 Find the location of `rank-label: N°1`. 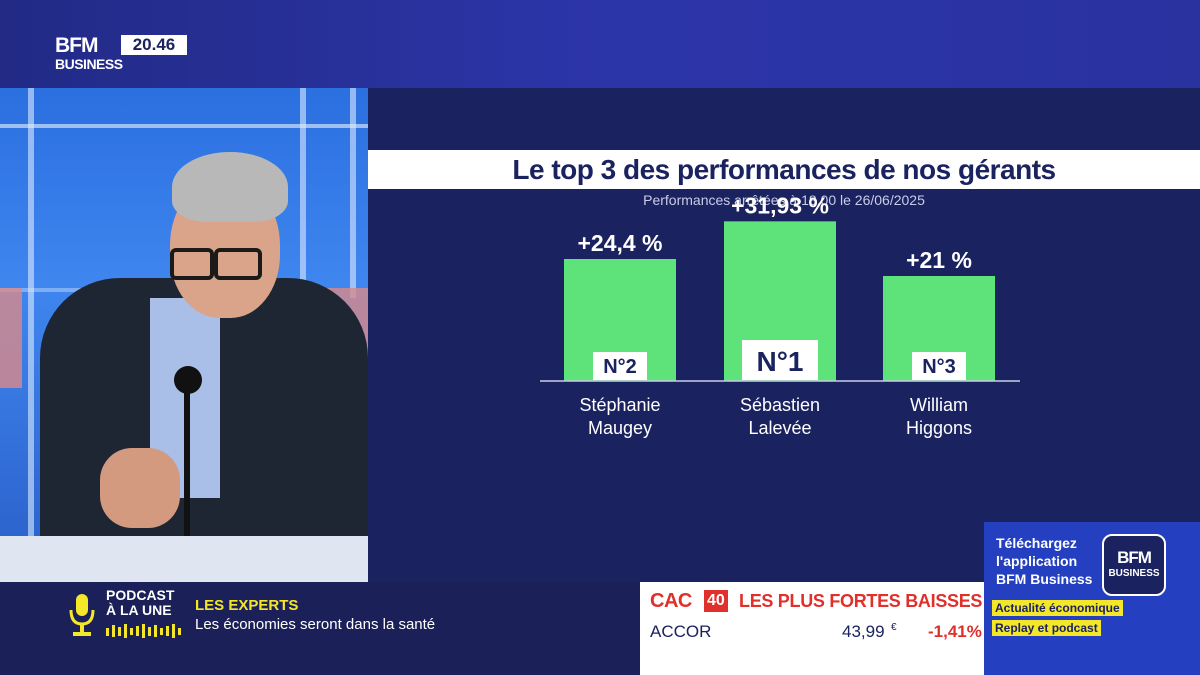

rank-label: N°1 is located at coordinates (780, 361).